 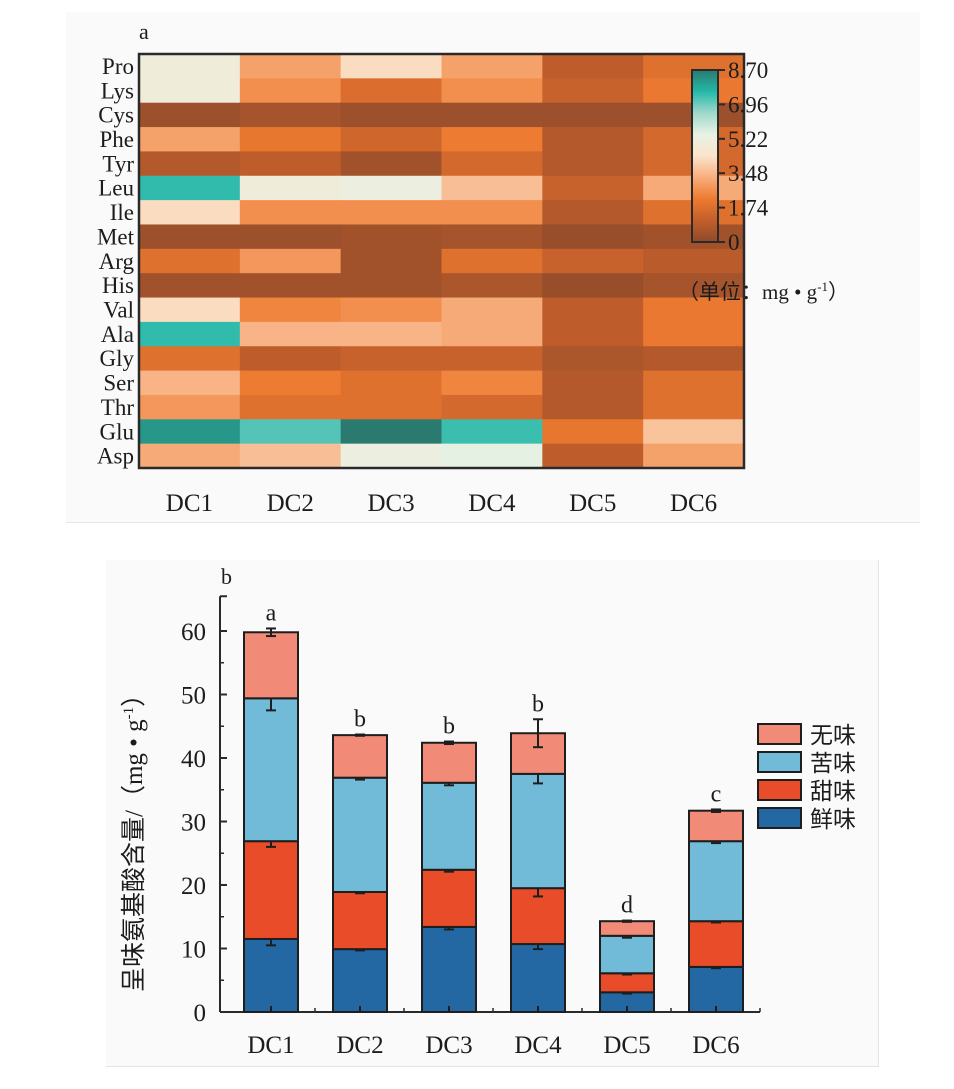 What do you see at coordinates (118, 383) in the screenshot?
I see `heatmap-row-label: Ser` at bounding box center [118, 383].